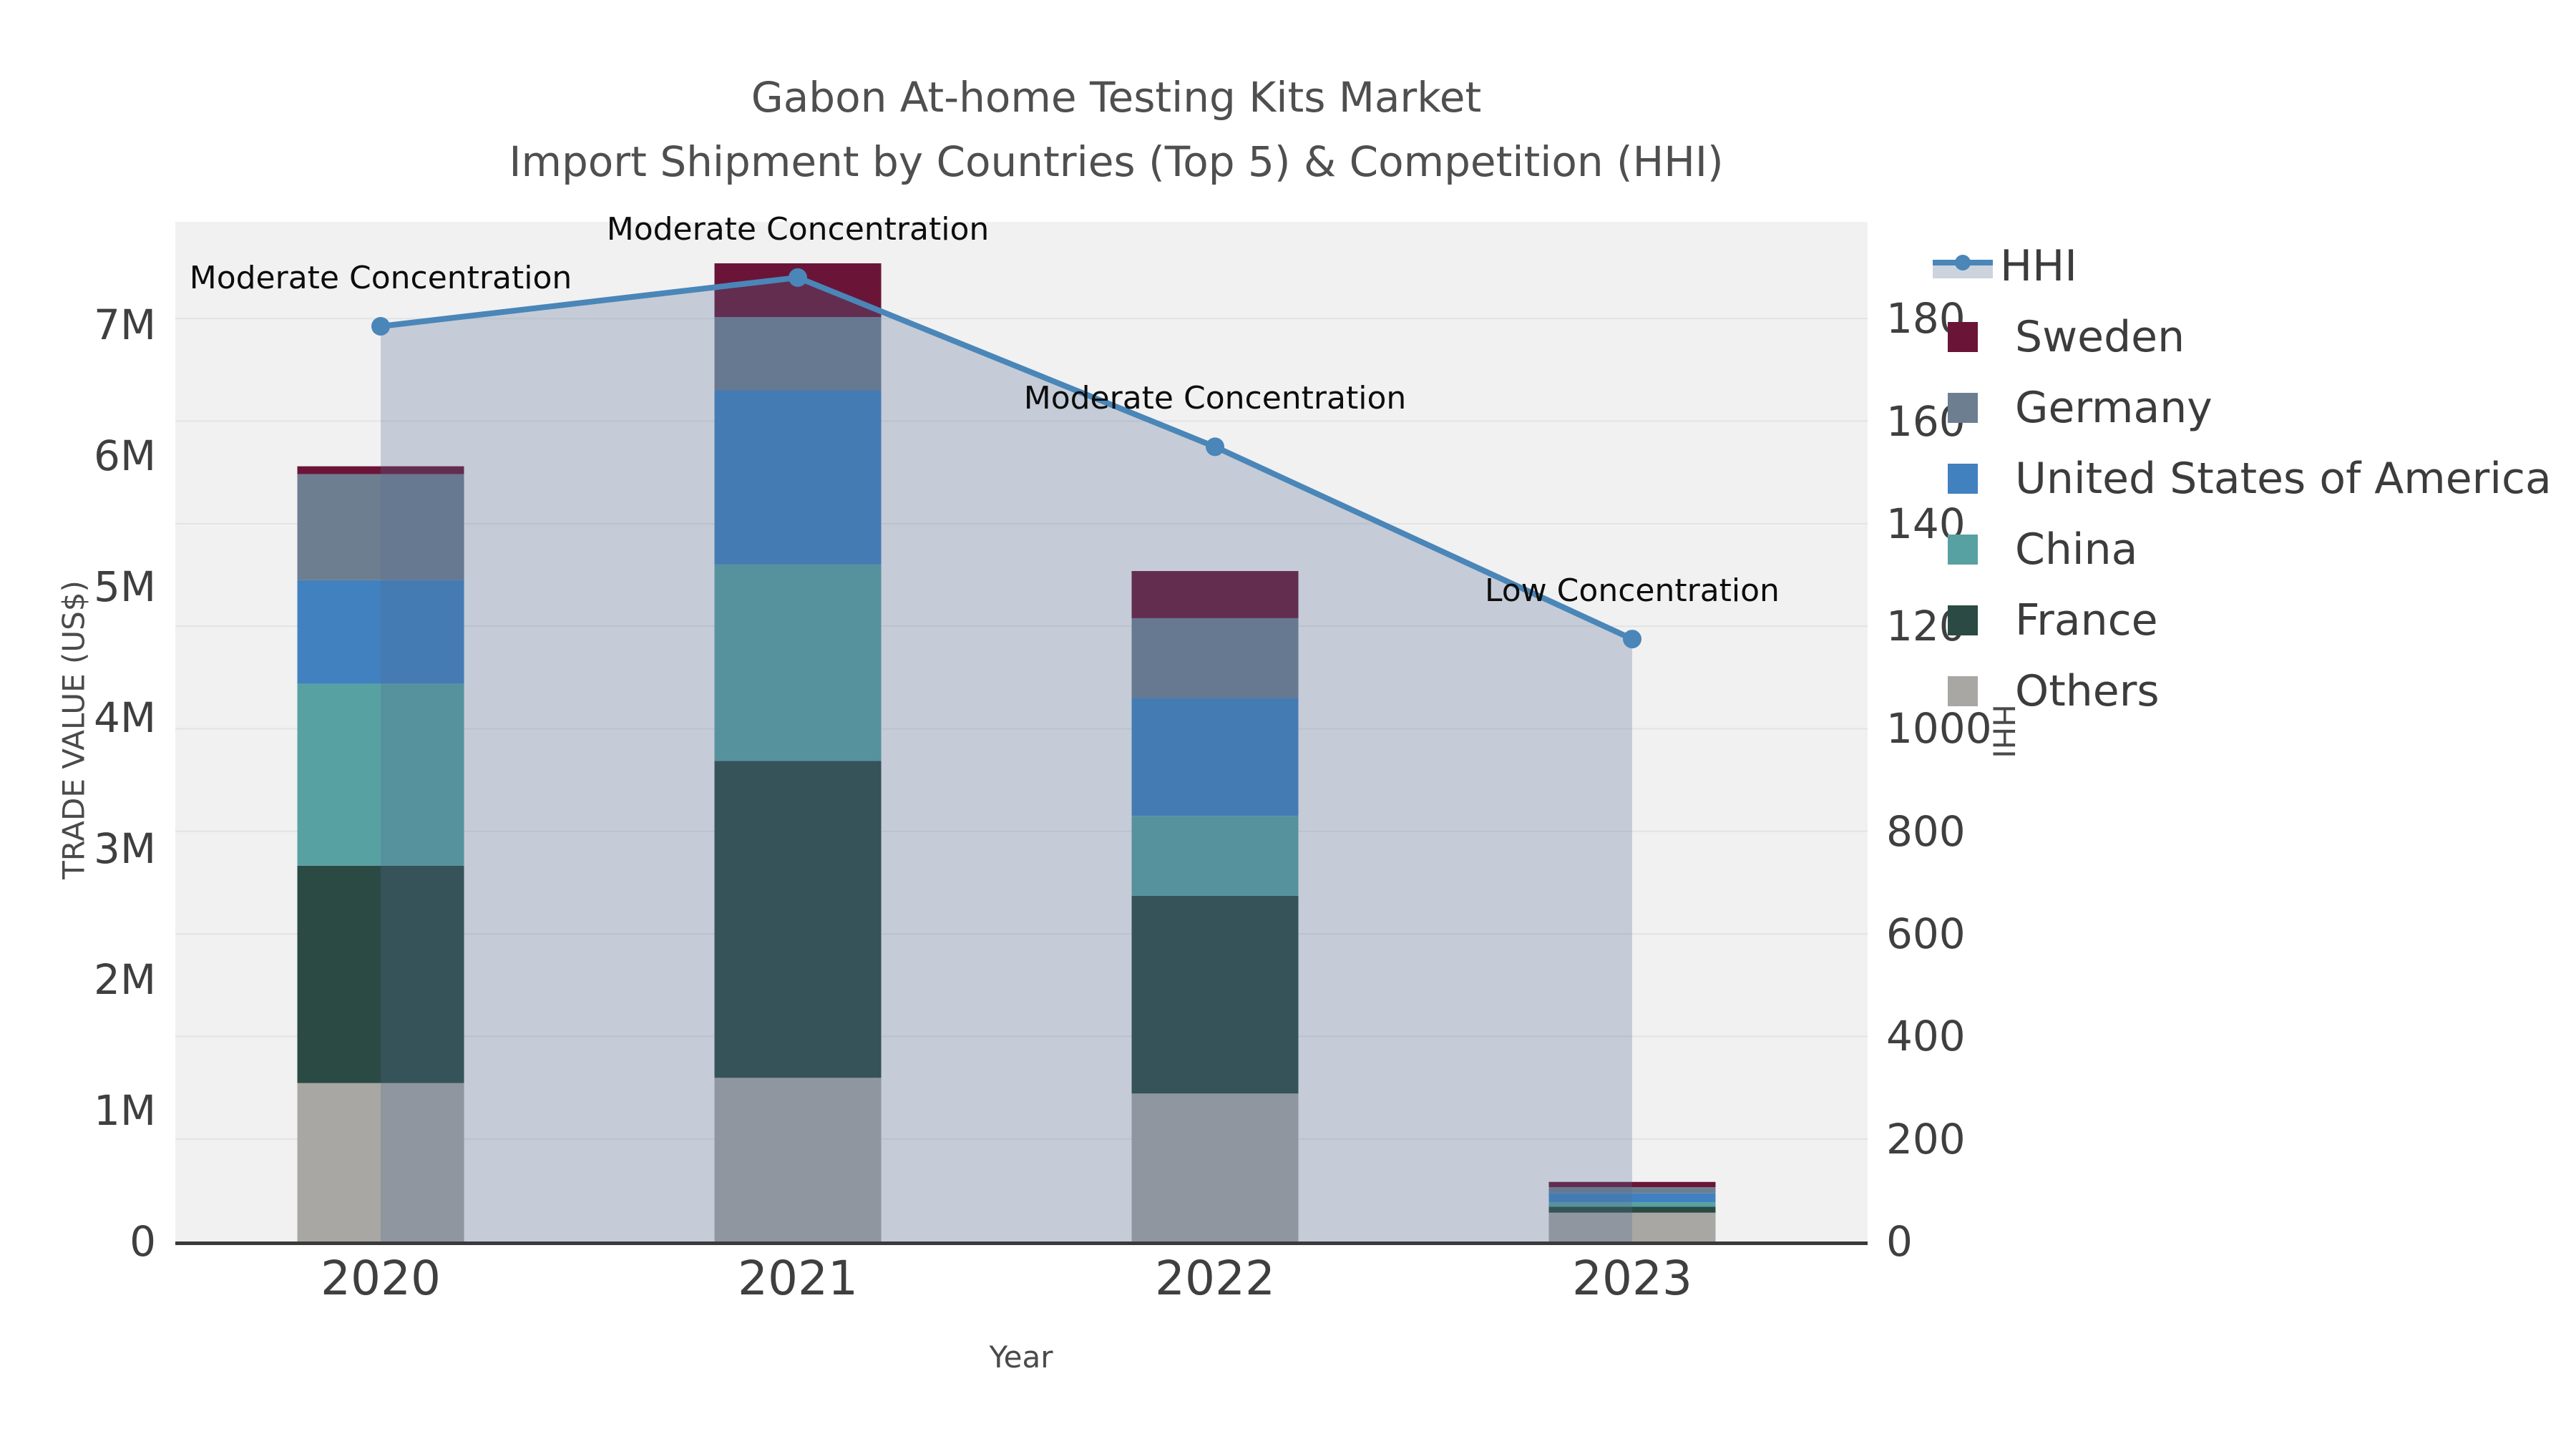 The height and width of the screenshot is (1449, 2576). Describe the element at coordinates (125, 586) in the screenshot. I see `y-left-tick-label: 5M` at that location.